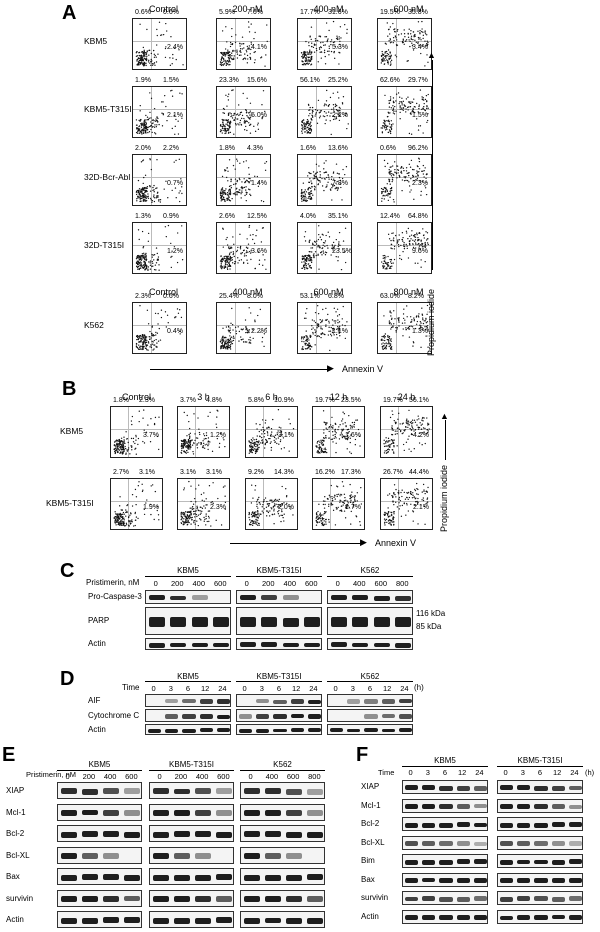 This screenshot has height=932, width=600. Describe the element at coordinates (353, 435) in the screenshot. I see `pct-lower-right: 1.6%` at that location.